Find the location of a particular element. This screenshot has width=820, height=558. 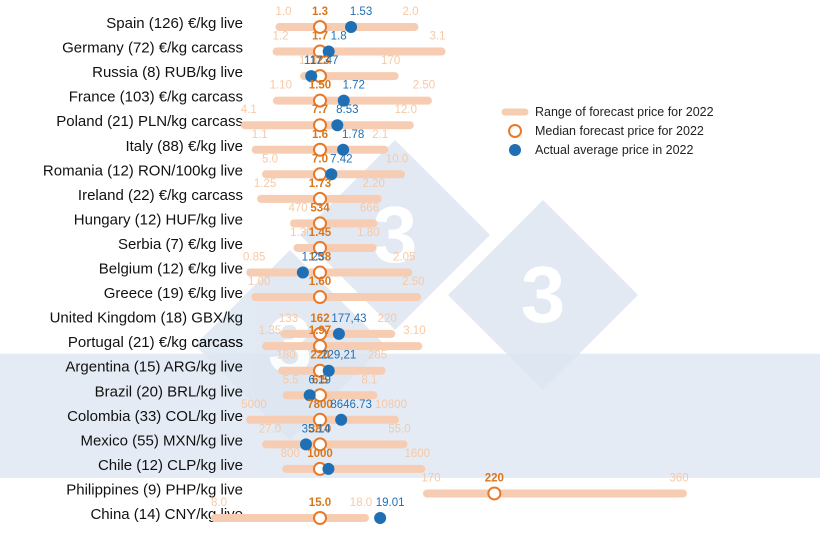

range-min-label: 5.0 is located at coordinates (270, 159).